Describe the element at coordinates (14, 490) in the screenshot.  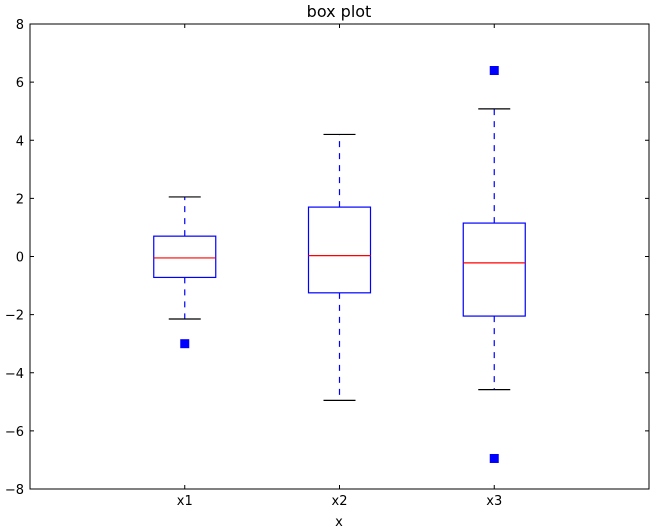
I see `y-tick-label: −8` at that location.